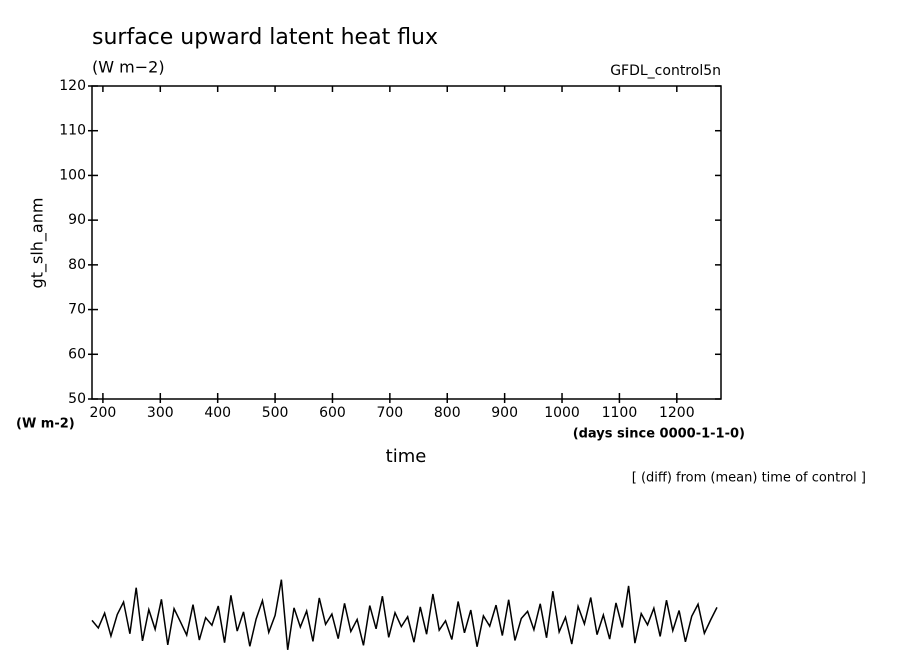  I want to click on x-tick-label: 800, so click(447, 413).